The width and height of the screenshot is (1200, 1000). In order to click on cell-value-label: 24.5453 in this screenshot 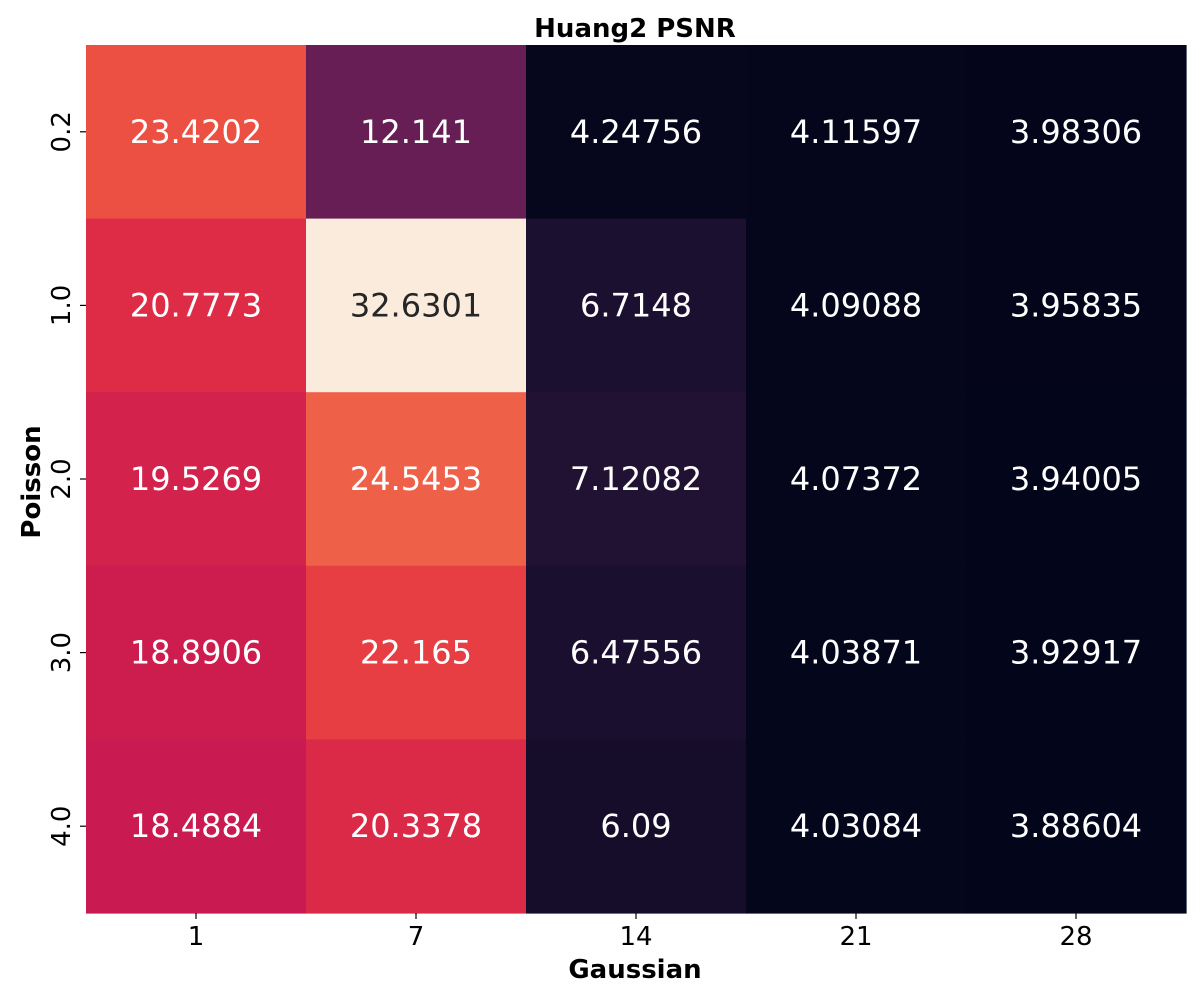, I will do `click(416, 479)`.